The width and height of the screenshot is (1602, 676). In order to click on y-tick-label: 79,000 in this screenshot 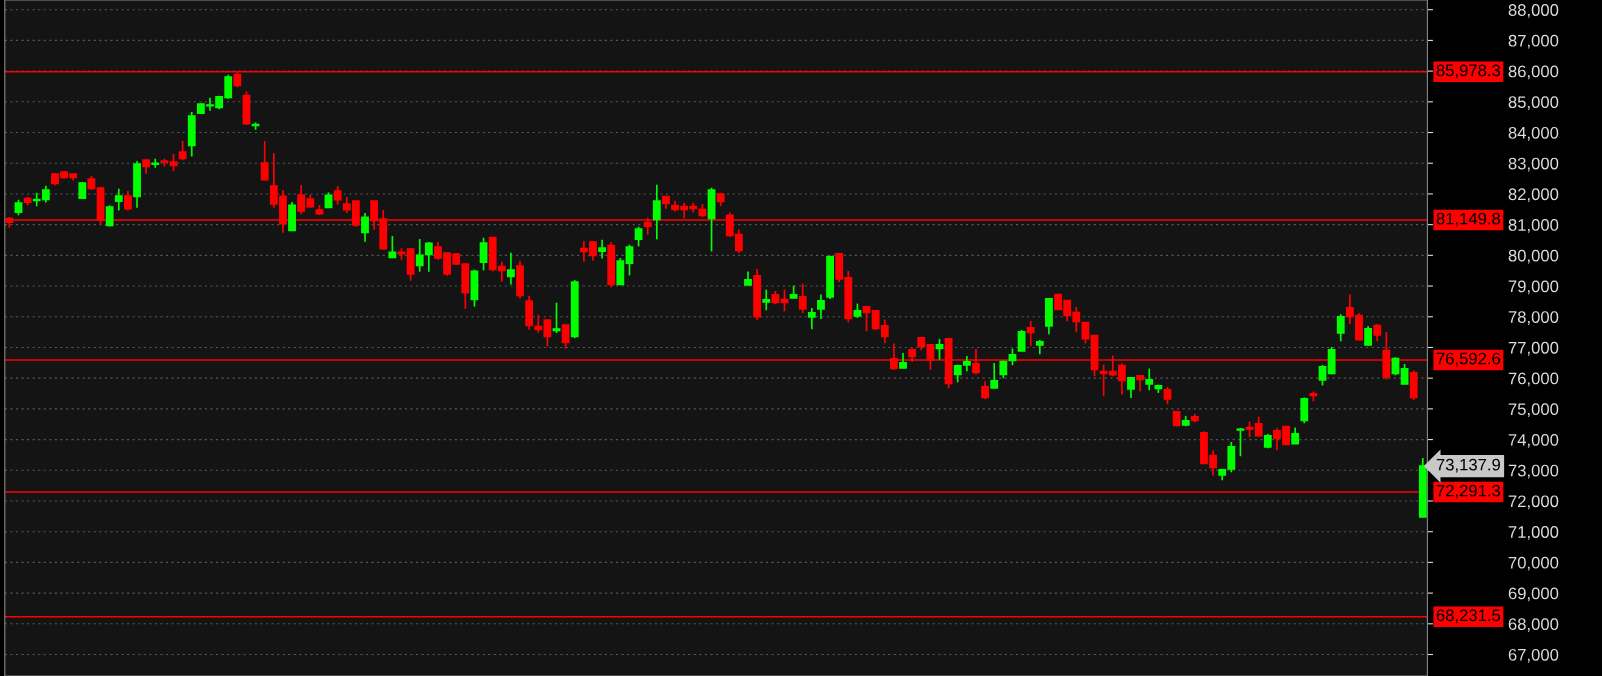, I will do `click(1533, 287)`.